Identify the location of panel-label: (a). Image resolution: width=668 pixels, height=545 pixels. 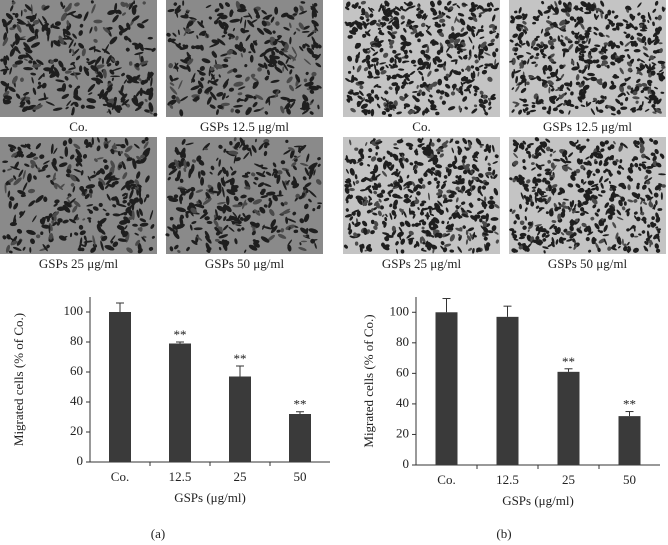
(158, 533).